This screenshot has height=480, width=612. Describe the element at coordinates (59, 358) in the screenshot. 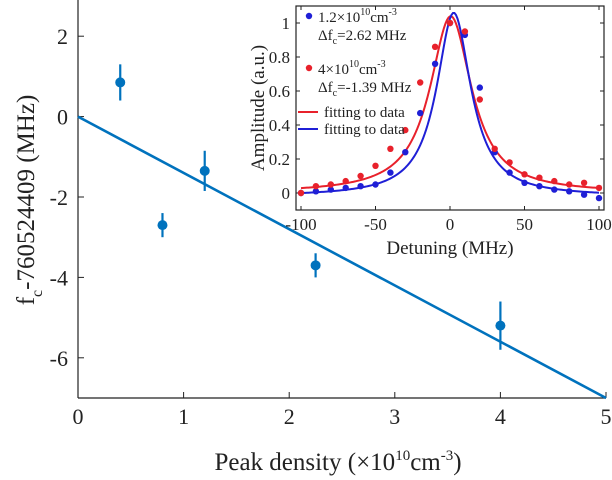

I see `y-tick-label: -6` at that location.